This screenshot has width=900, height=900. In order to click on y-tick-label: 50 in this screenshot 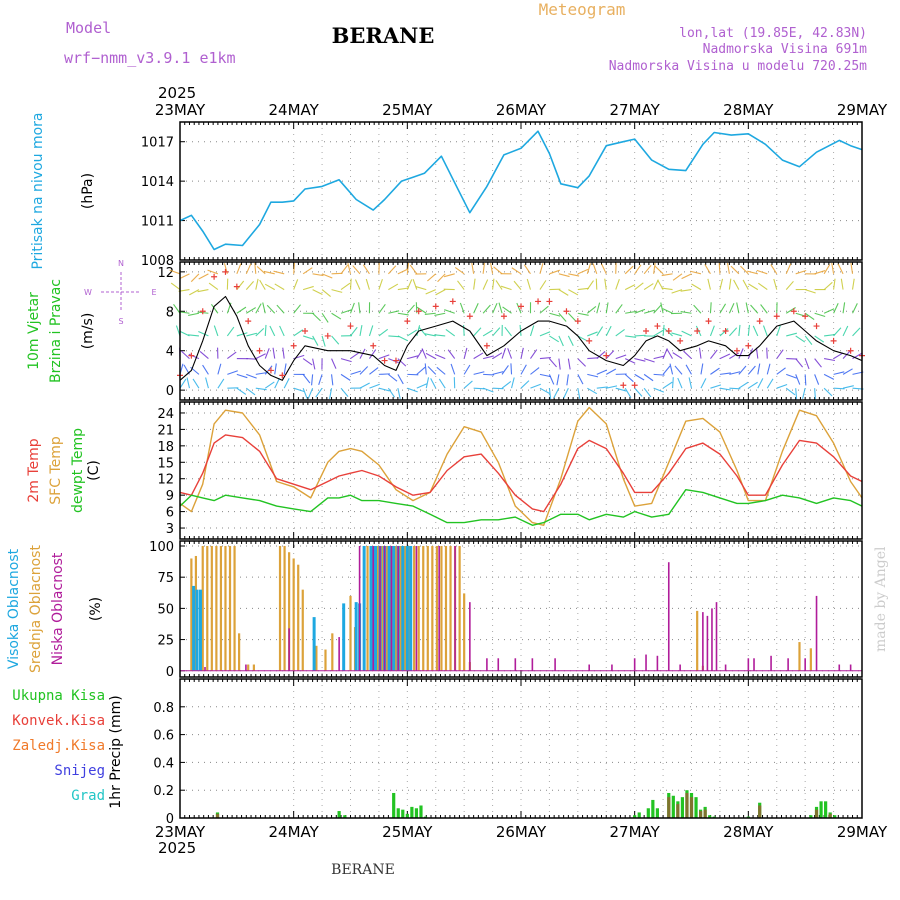, I will do `click(165, 609)`.